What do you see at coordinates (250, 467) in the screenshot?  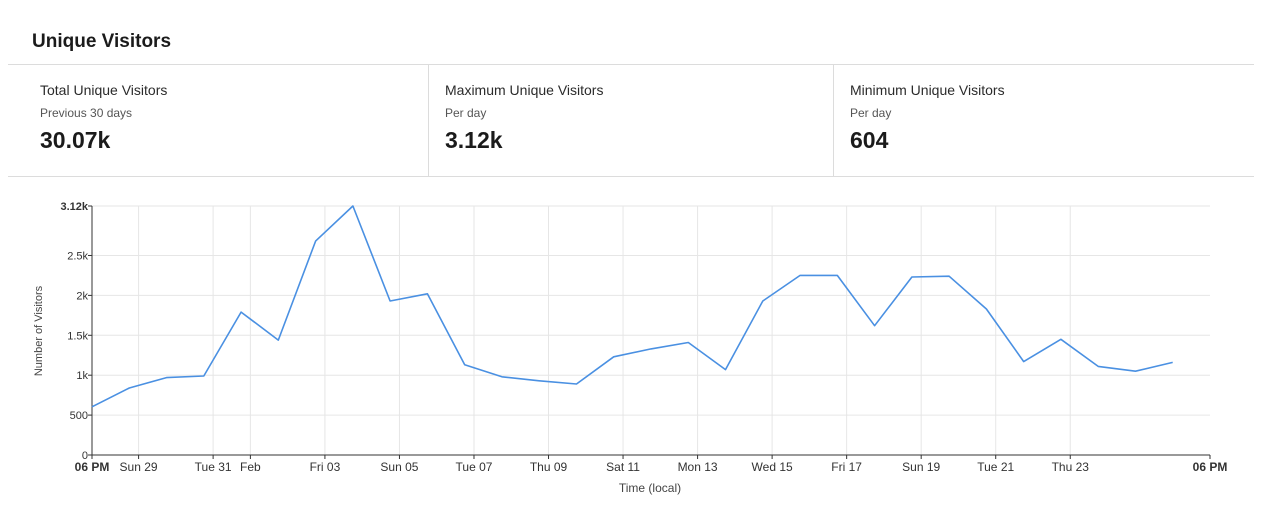 I see `x-tick-label: Feb` at bounding box center [250, 467].